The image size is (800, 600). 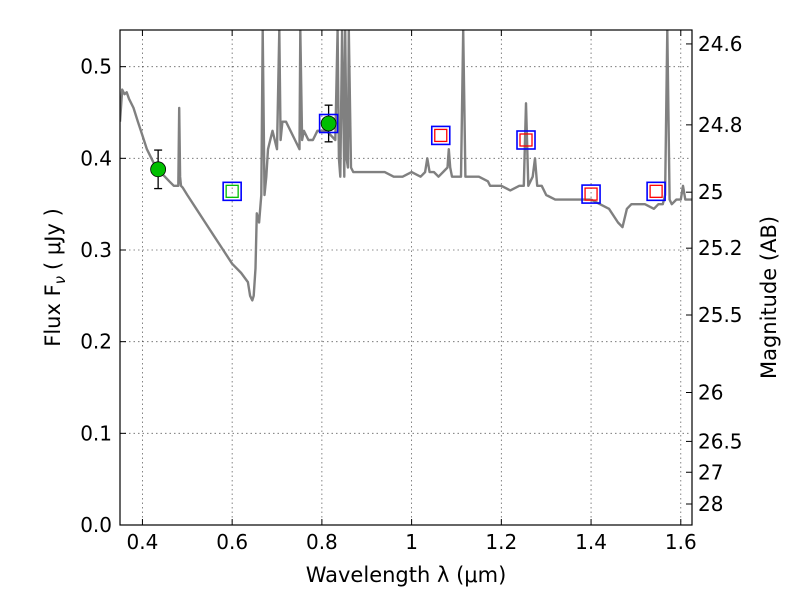 What do you see at coordinates (769, 297) in the screenshot?
I see `right-axis-label: Magnitude (AB)` at bounding box center [769, 297].